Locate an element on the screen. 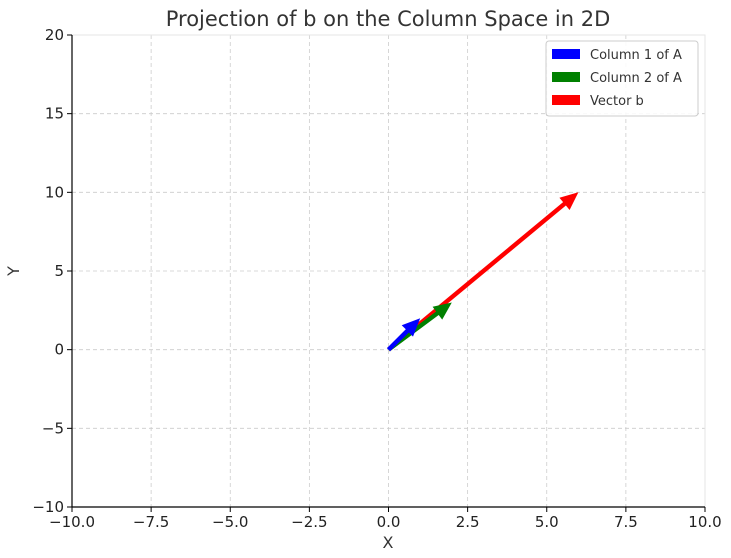 This screenshot has height=558, width=731. x-axis-label: X is located at coordinates (388, 542).